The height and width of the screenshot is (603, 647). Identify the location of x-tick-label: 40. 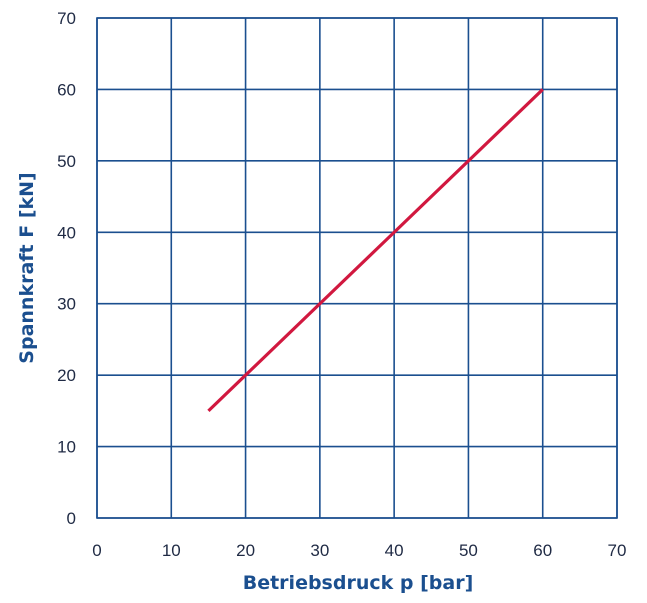
(394, 550).